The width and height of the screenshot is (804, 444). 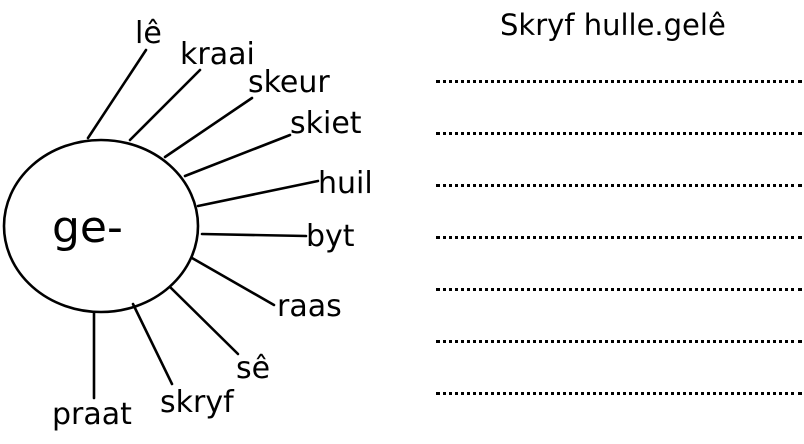 What do you see at coordinates (87, 227) in the screenshot?
I see `center-label: ge-` at bounding box center [87, 227].